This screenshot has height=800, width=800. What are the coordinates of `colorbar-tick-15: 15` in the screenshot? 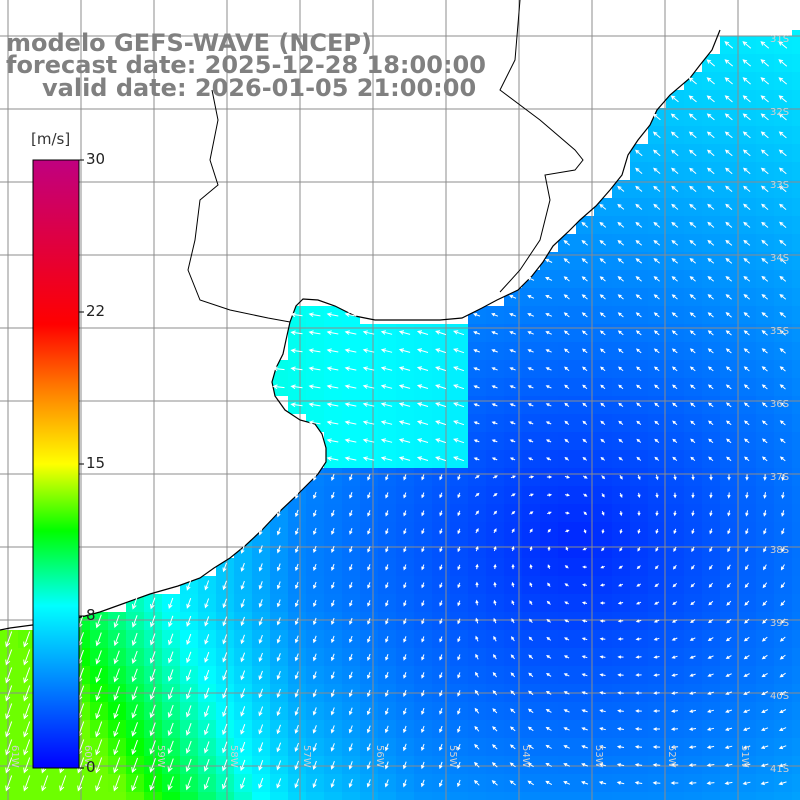 It's located at (96, 463).